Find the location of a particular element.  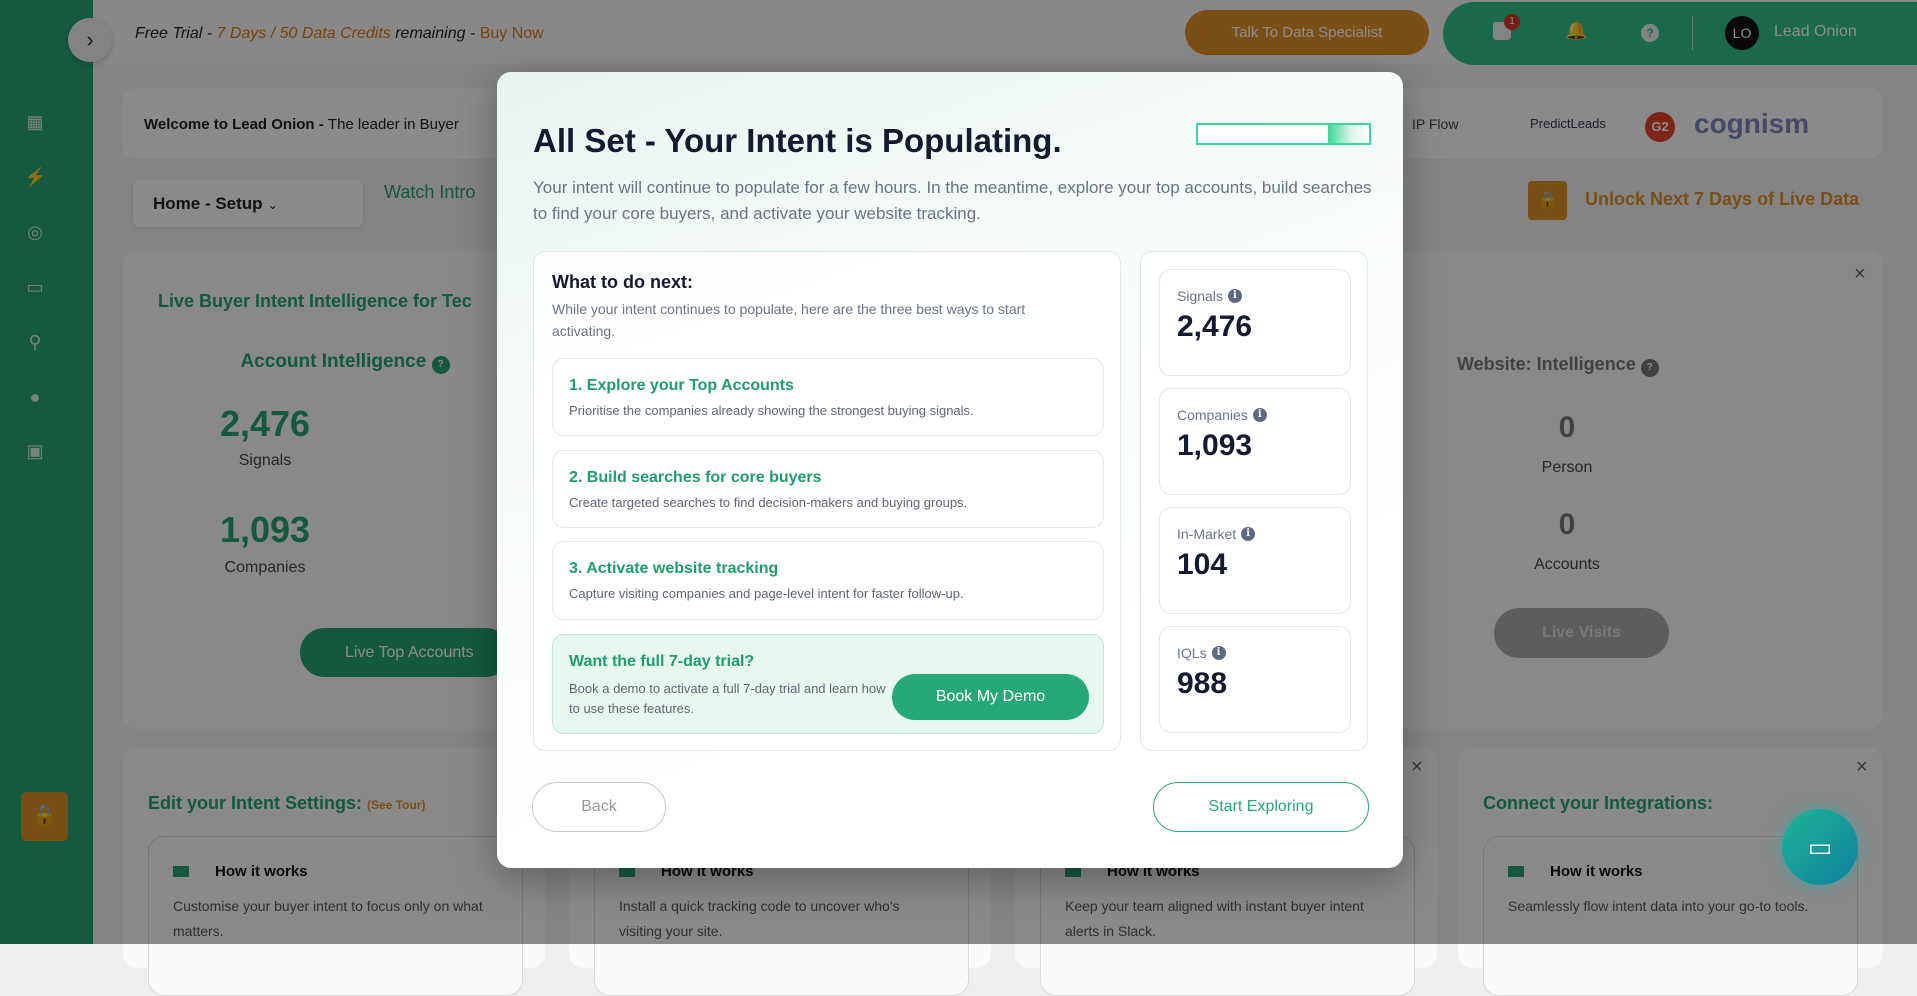

stat-value: 1,093 is located at coordinates (1215, 445).